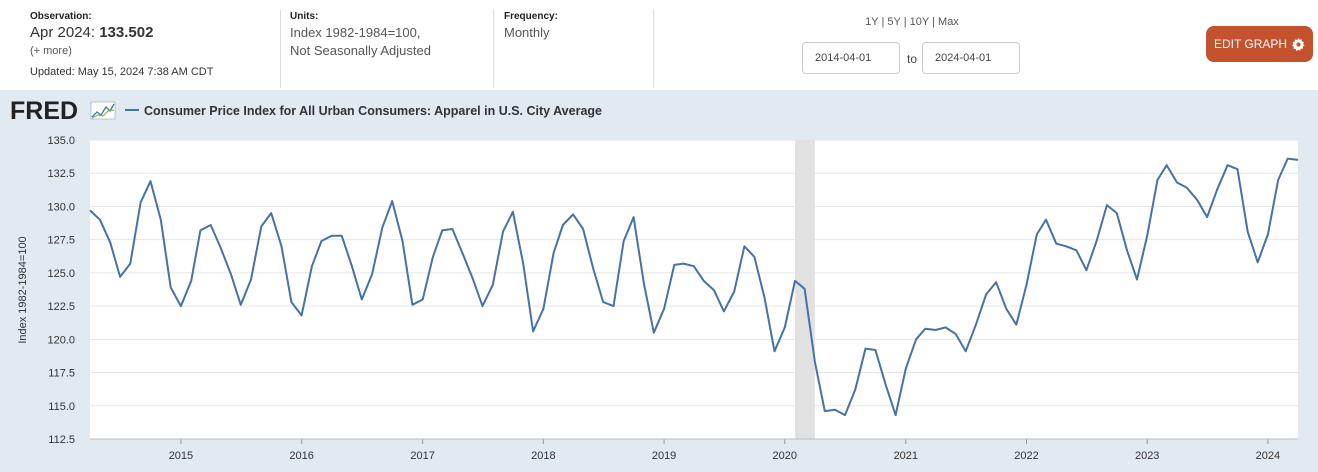 This screenshot has height=472, width=1318. Describe the element at coordinates (126, 32) in the screenshot. I see `observation-value: 133.502` at that location.